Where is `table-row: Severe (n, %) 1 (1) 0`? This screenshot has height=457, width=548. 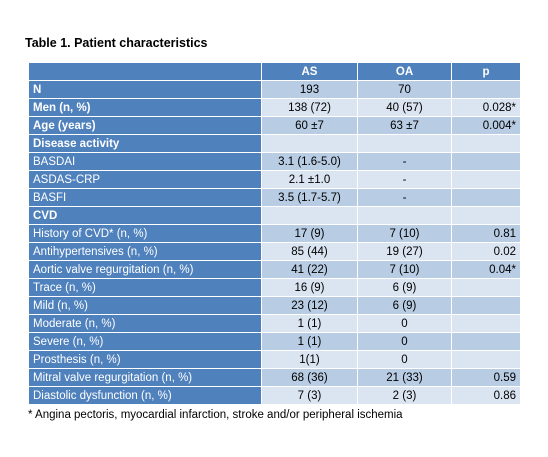
table-row: Severe (n, %) 1 (1) 0 is located at coordinates (274, 341).